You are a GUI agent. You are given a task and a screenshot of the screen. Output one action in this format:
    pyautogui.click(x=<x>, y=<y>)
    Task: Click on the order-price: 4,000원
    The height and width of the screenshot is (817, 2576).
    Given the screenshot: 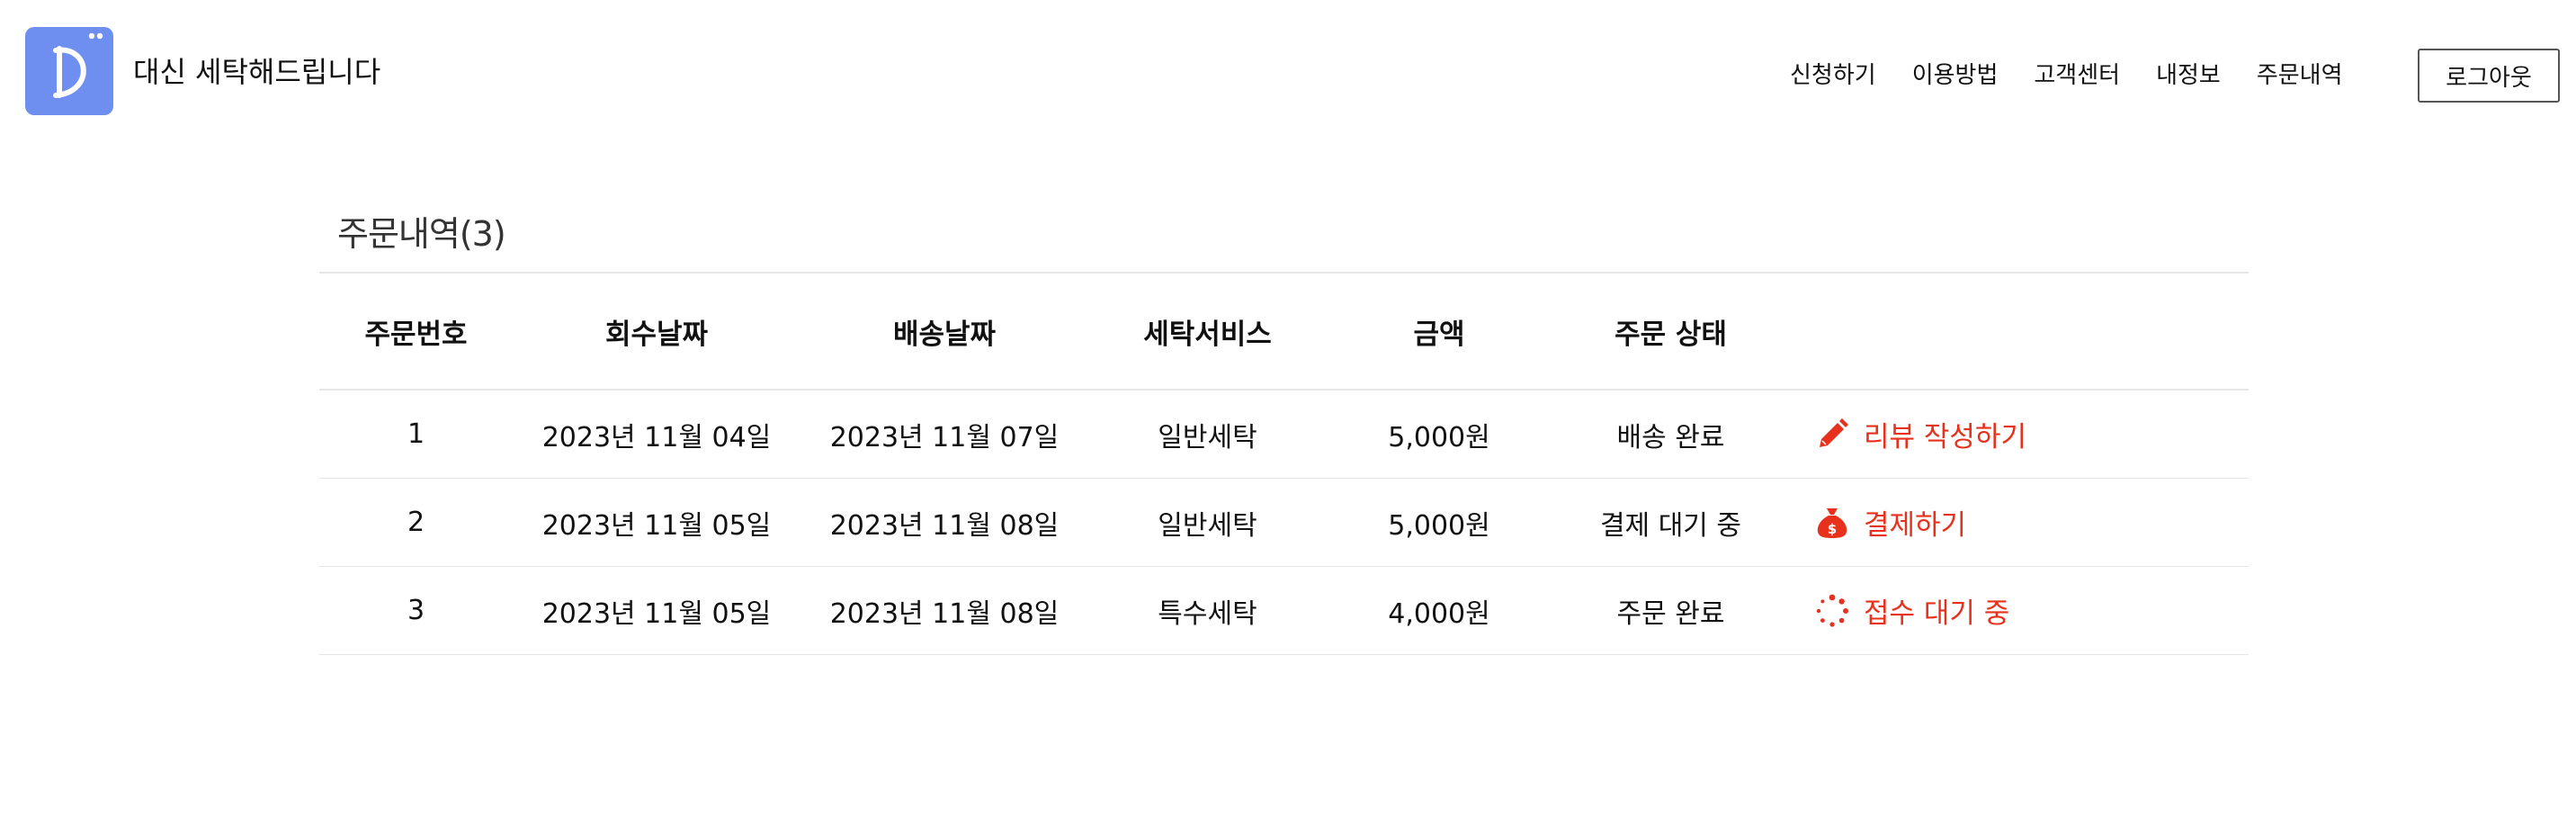 What is the action you would take?
    pyautogui.click(x=1439, y=613)
    